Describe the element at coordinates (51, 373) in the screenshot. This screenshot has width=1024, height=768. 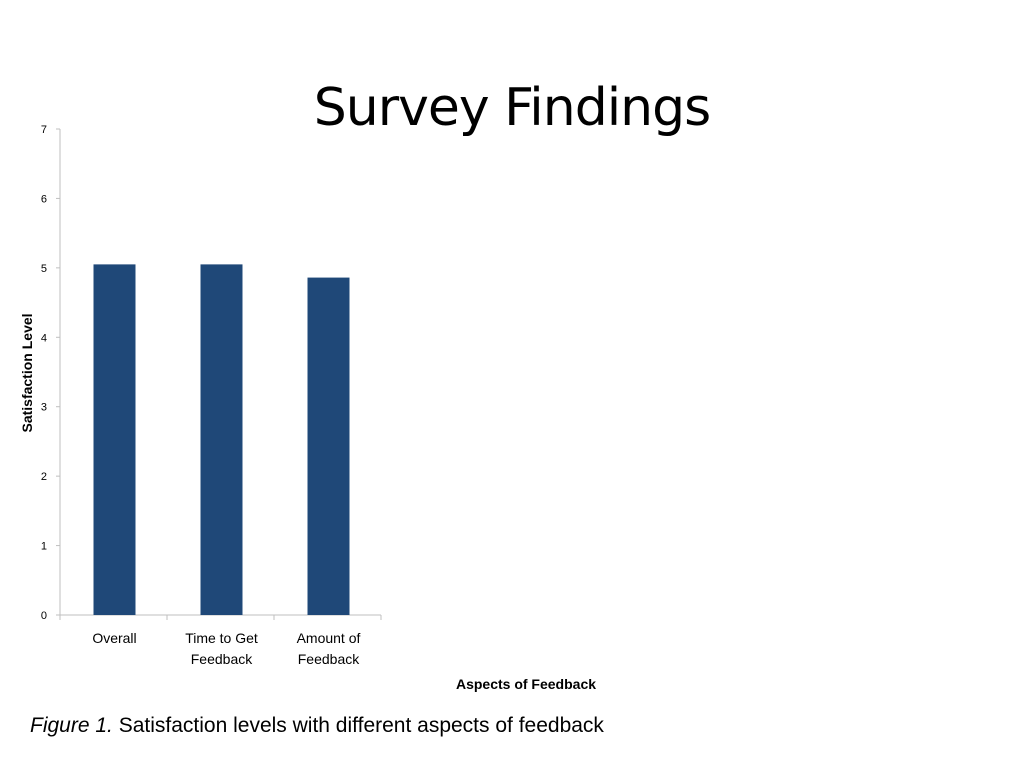
I see `y-axis: 0 1 2 3 4 5 6 7` at that location.